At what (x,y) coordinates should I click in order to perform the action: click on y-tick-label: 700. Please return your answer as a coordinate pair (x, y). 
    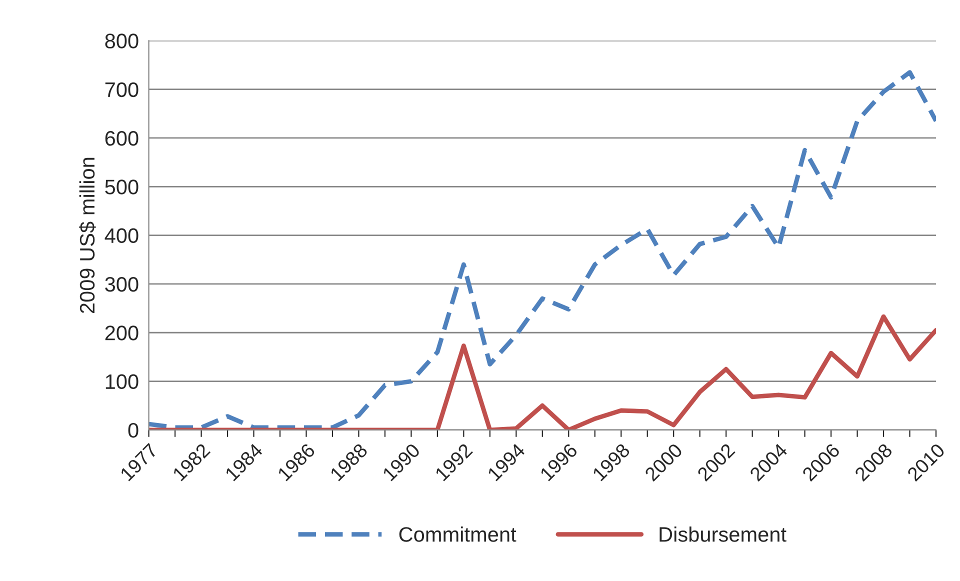
    Looking at the image, I should click on (121, 90).